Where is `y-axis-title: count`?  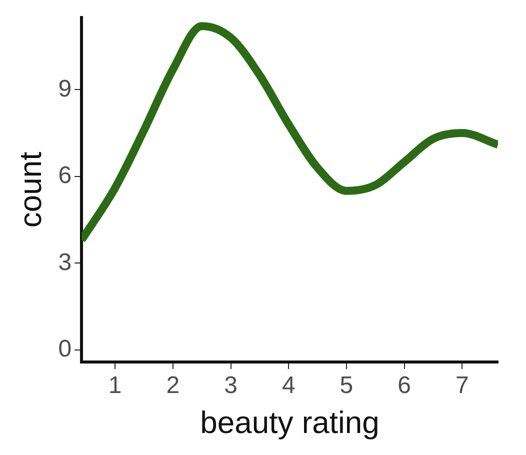
y-axis-title: count is located at coordinates (30, 189).